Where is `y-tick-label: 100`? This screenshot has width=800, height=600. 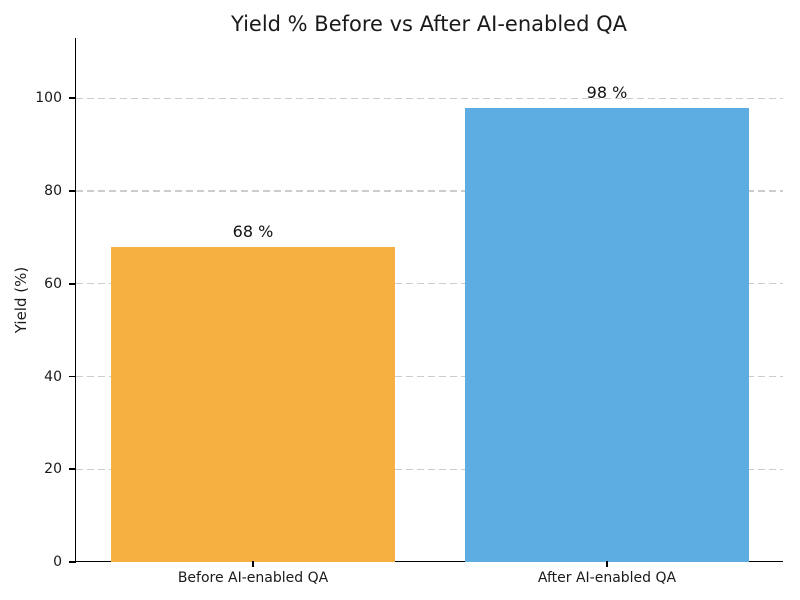 y-tick-label: 100 is located at coordinates (48, 98).